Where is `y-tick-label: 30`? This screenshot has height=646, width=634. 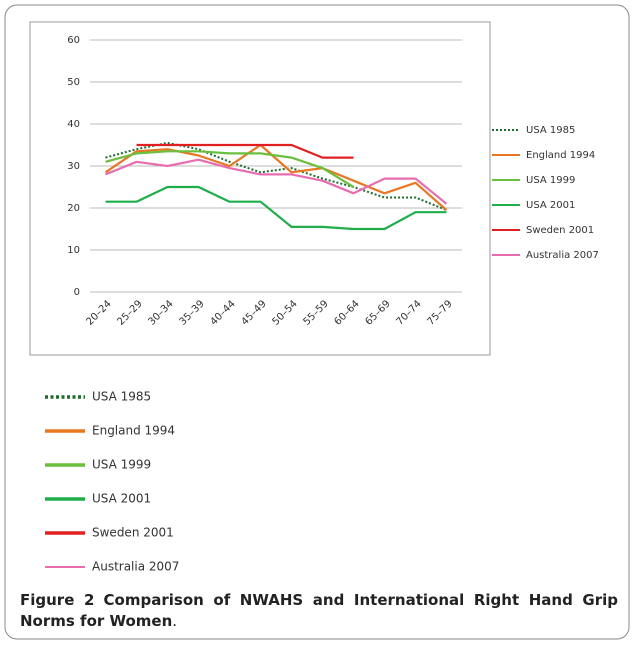
y-tick-label: 30 is located at coordinates (73, 166).